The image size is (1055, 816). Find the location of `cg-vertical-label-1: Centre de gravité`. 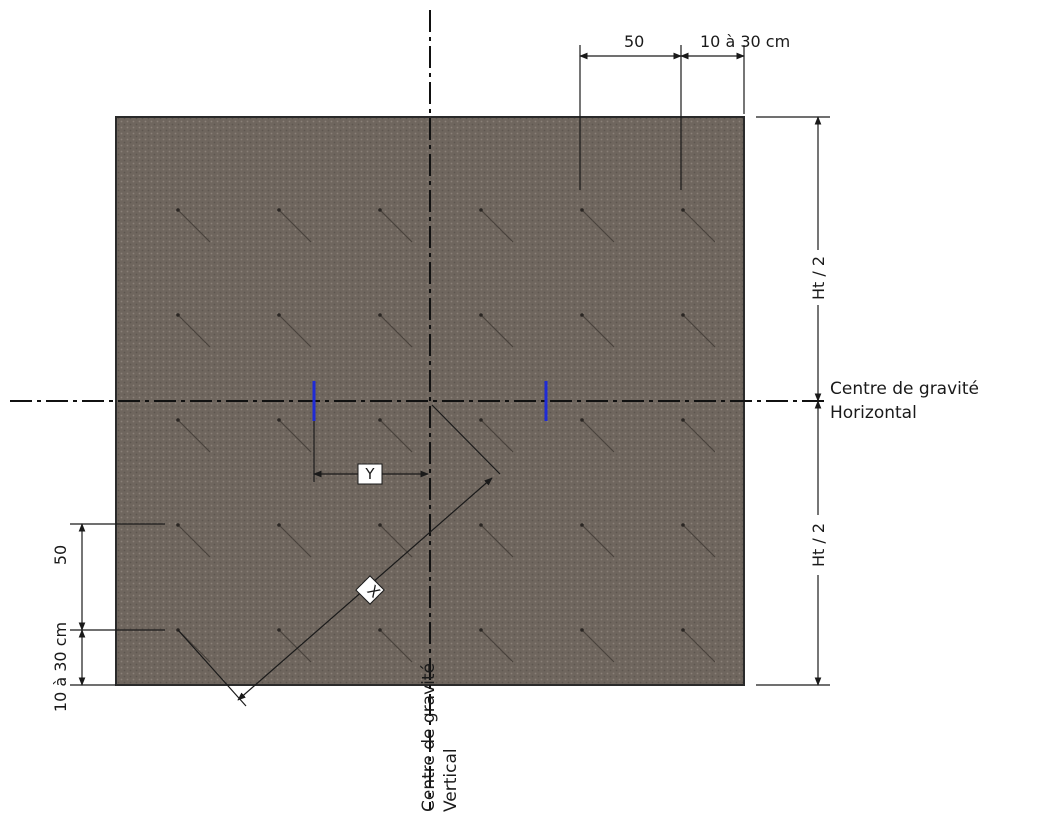

cg-vertical-label-1: Centre de gravité is located at coordinates (429, 737).